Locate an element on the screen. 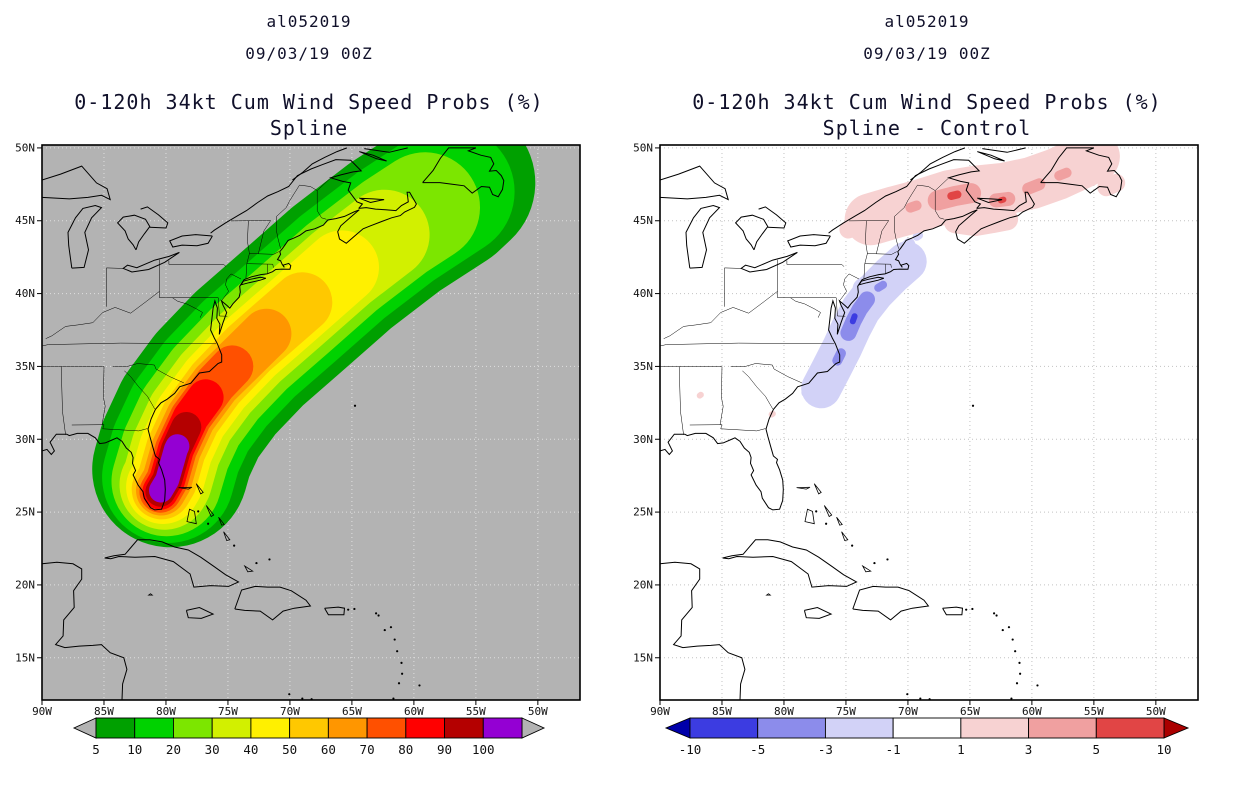 The image size is (1236, 800). colorbar-labels: 5 10 20 30 40 50 60 70 80 90 100 is located at coordinates (293, 749).